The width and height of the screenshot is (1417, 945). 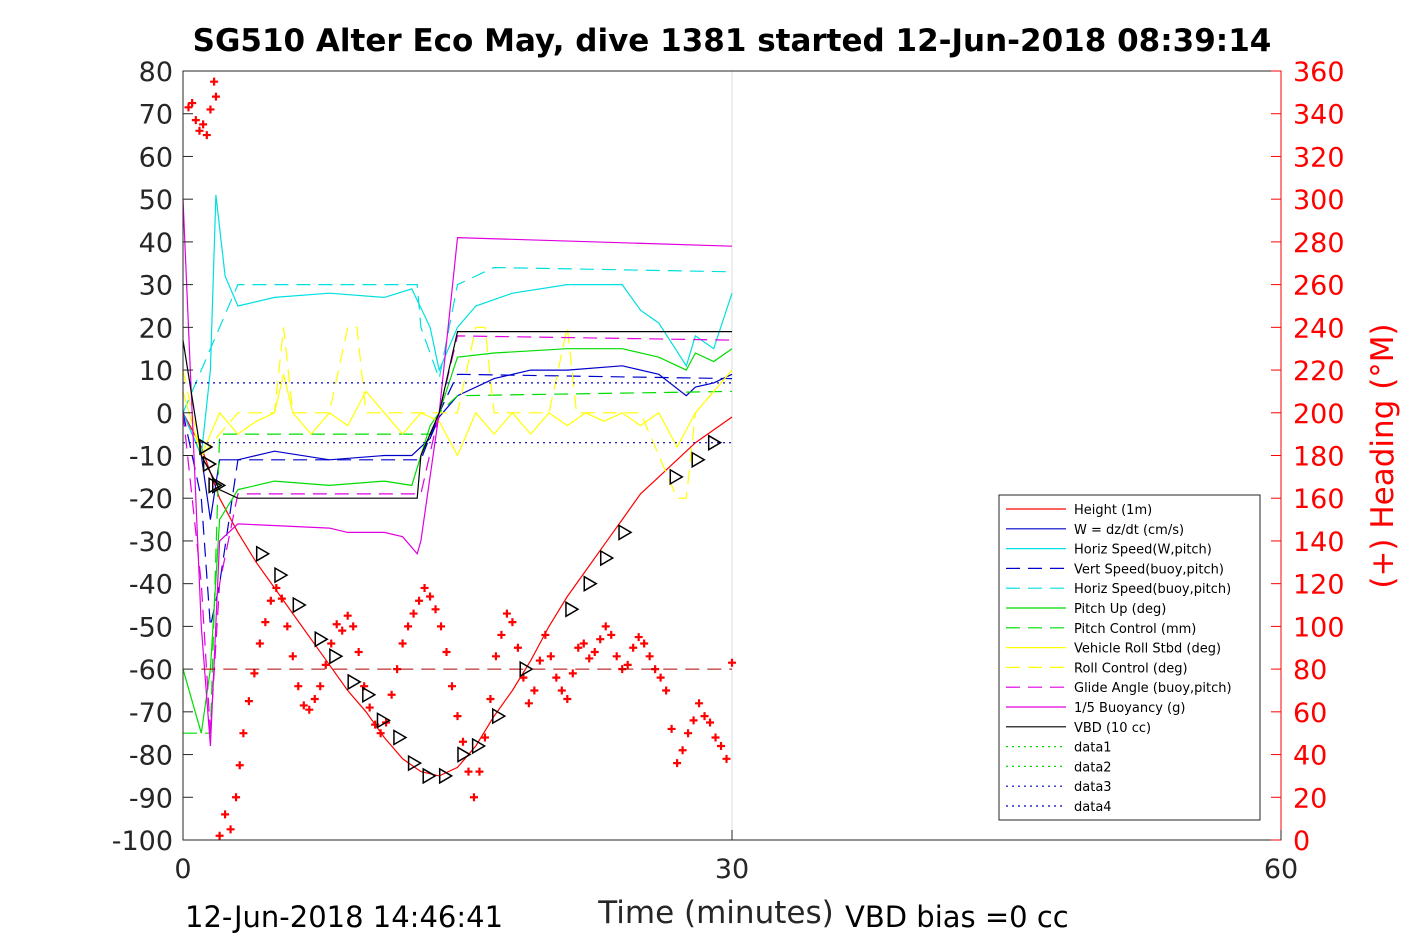 I want to click on right-tick-label: 300, so click(x=1319, y=200).